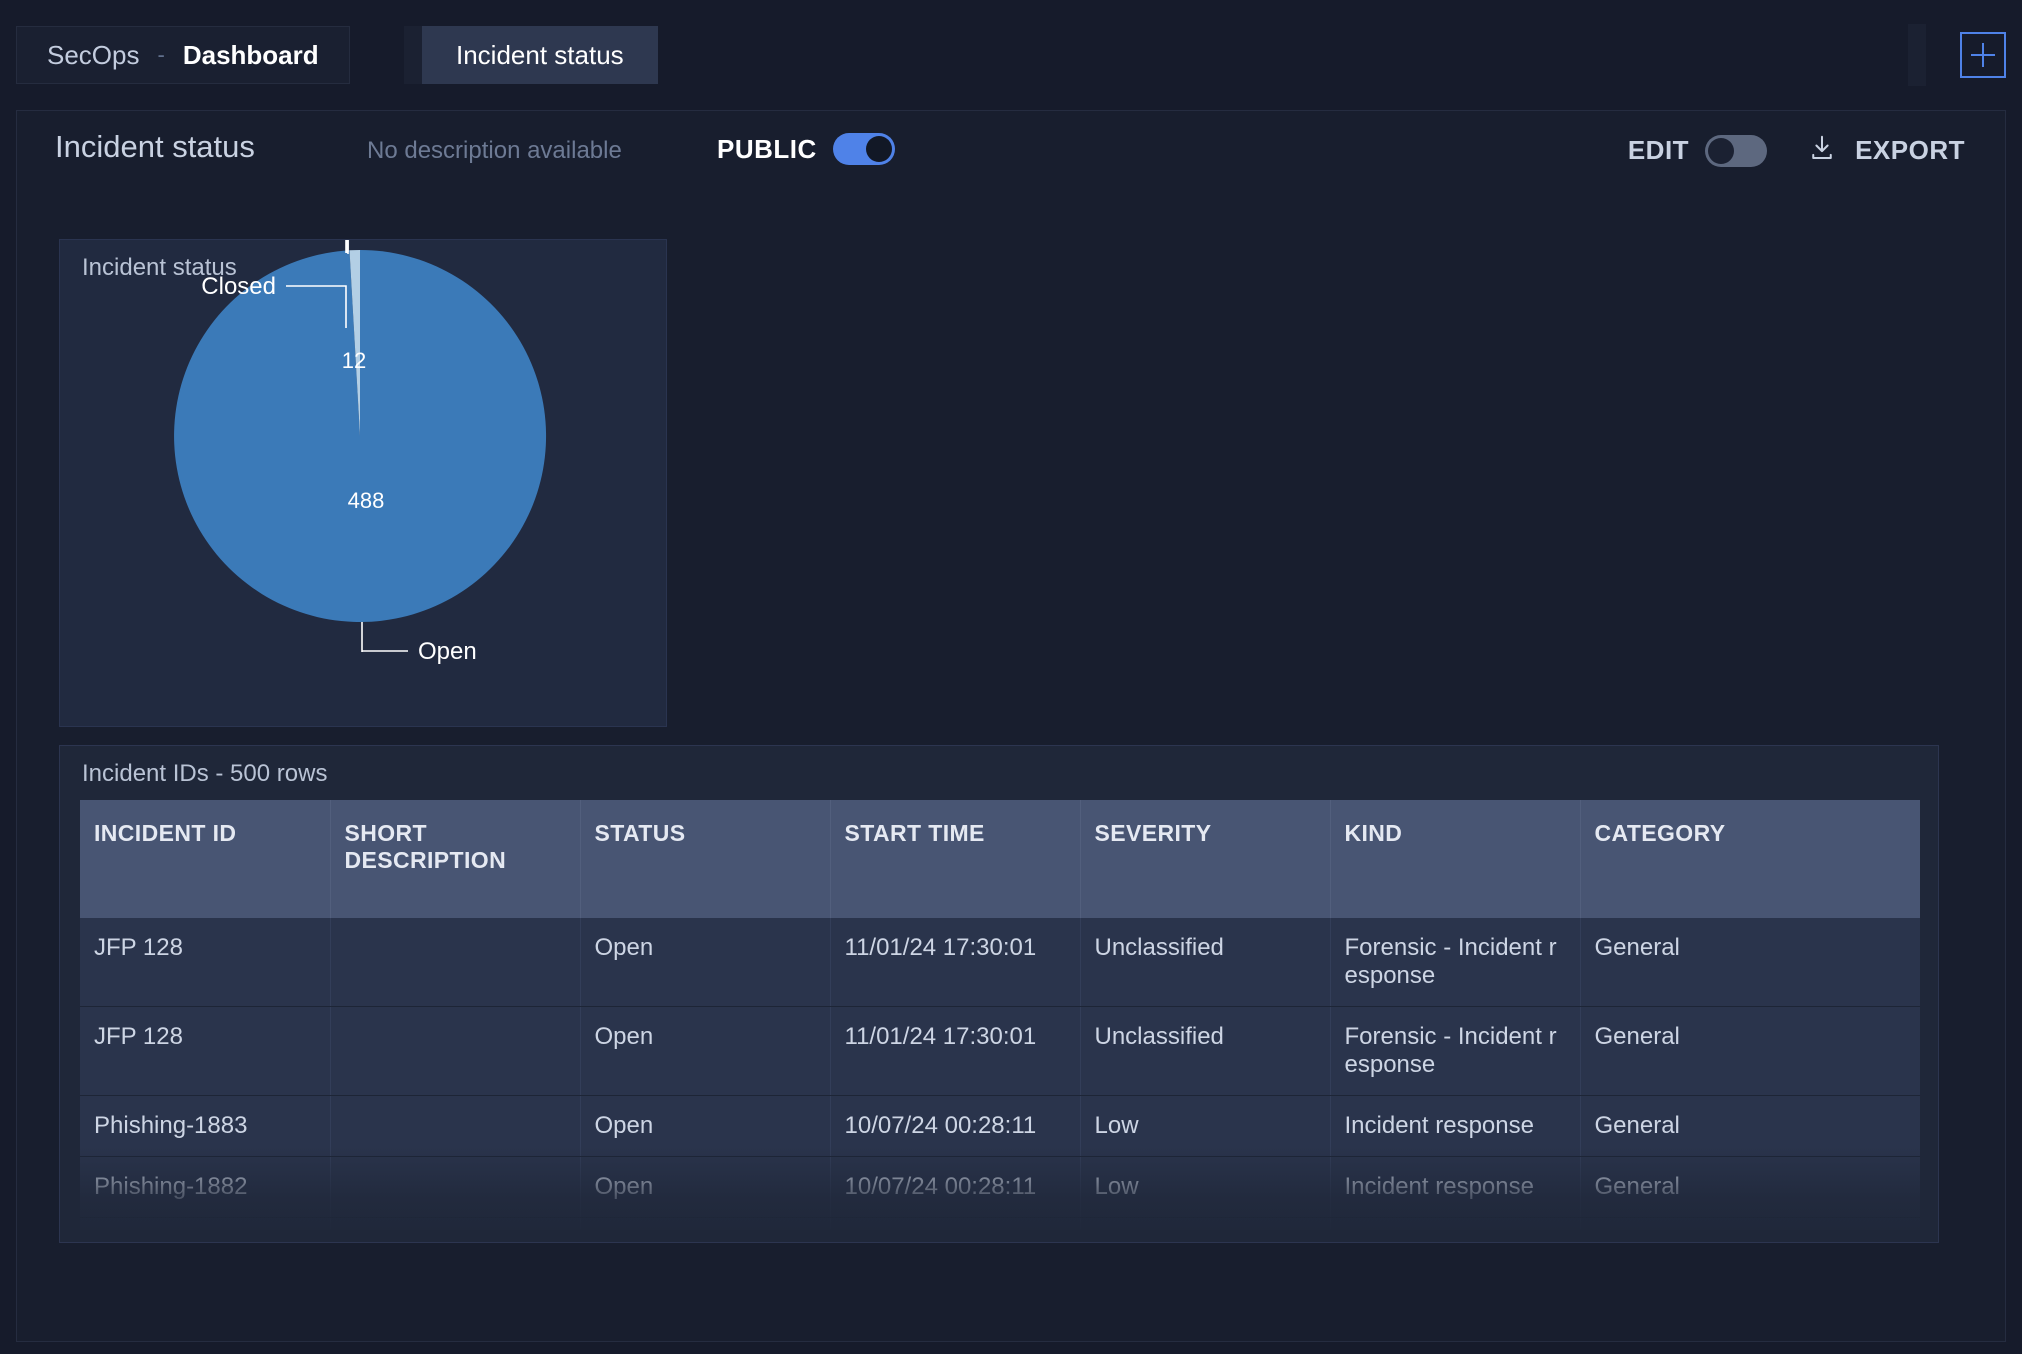 This screenshot has width=2022, height=1354. I want to click on cell-short-description: Phising Incident - Testing, so click(455, 1223).